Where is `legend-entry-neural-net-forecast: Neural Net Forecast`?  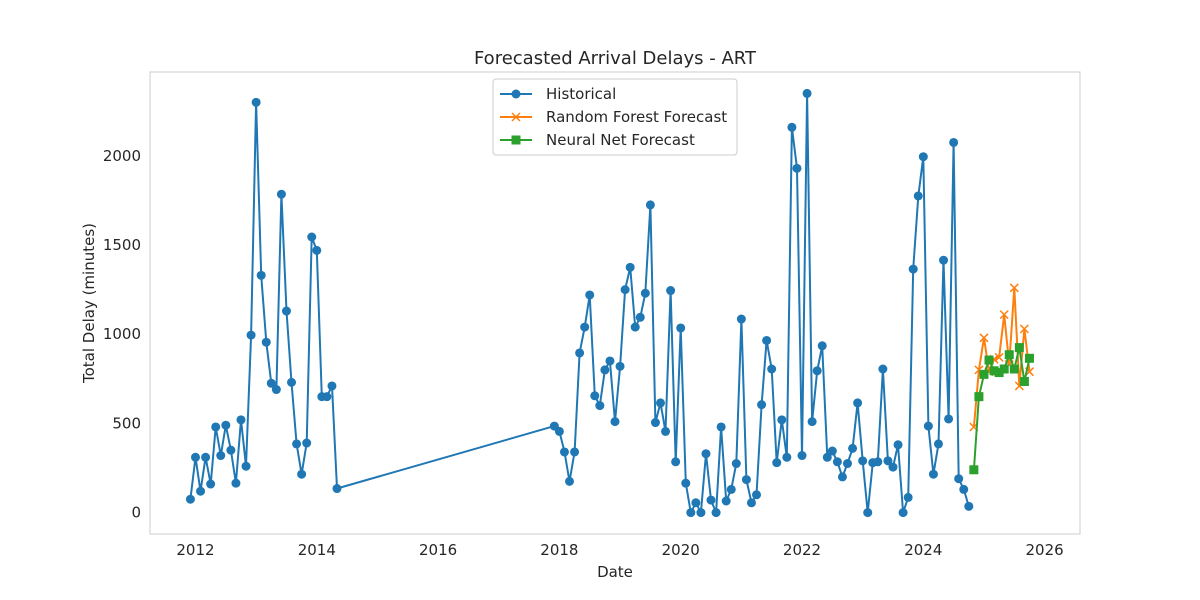 legend-entry-neural-net-forecast: Neural Net Forecast is located at coordinates (597, 140).